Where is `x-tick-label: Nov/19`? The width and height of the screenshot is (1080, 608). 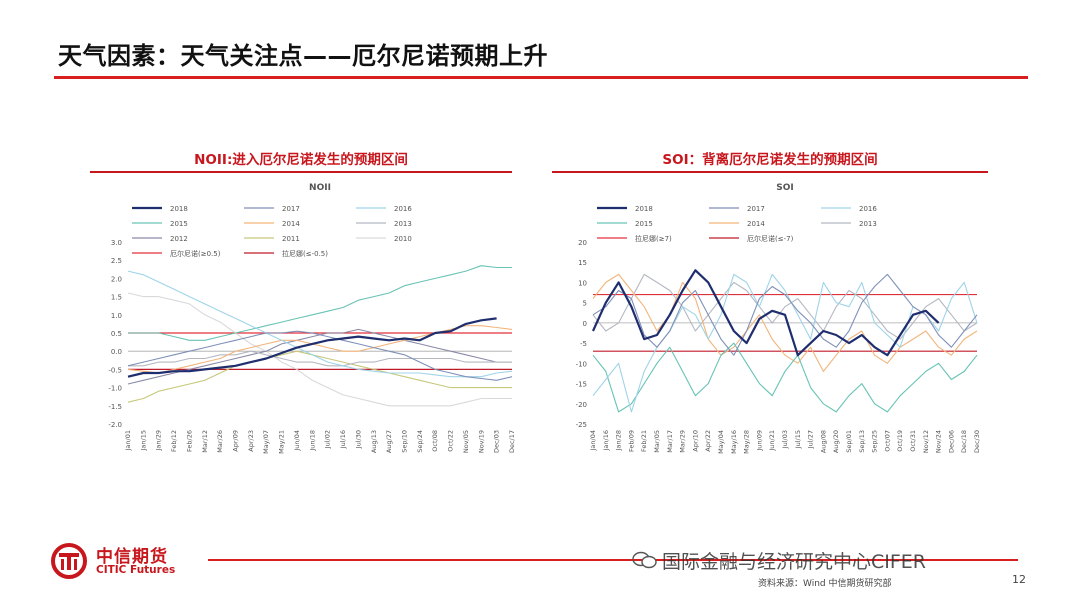 x-tick-label: Nov/19 is located at coordinates (481, 441).